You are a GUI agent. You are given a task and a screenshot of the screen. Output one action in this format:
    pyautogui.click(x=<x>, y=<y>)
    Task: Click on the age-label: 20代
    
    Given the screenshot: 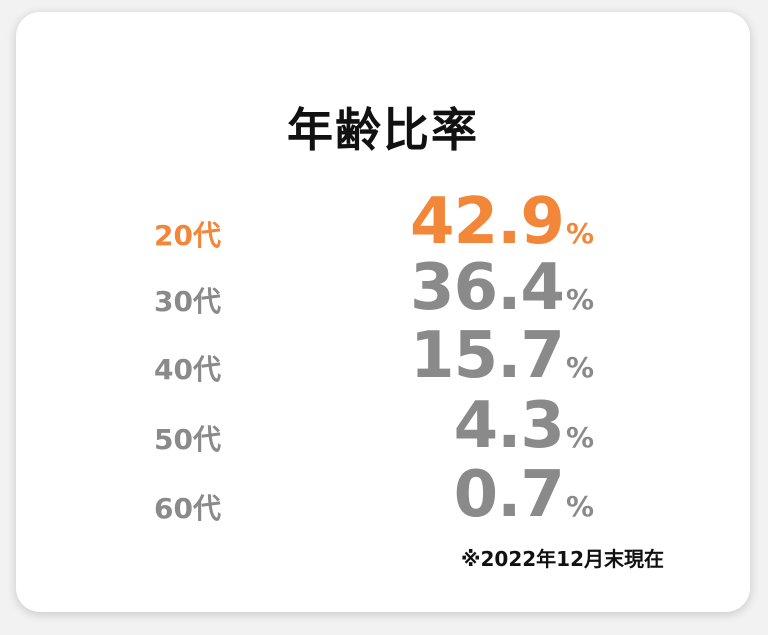 What is the action you would take?
    pyautogui.click(x=187, y=235)
    